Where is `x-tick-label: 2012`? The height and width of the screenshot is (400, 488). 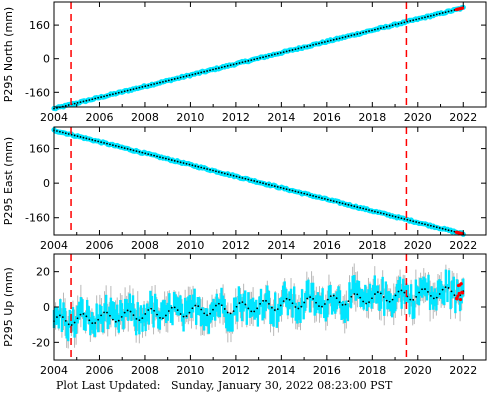
x-tick-label: 2012 is located at coordinates (236, 370).